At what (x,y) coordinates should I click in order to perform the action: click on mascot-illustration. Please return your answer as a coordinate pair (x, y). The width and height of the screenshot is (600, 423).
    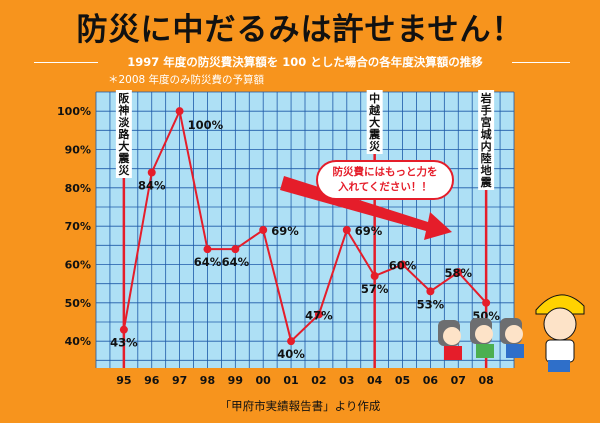
    Looking at the image, I should click on (511, 333).